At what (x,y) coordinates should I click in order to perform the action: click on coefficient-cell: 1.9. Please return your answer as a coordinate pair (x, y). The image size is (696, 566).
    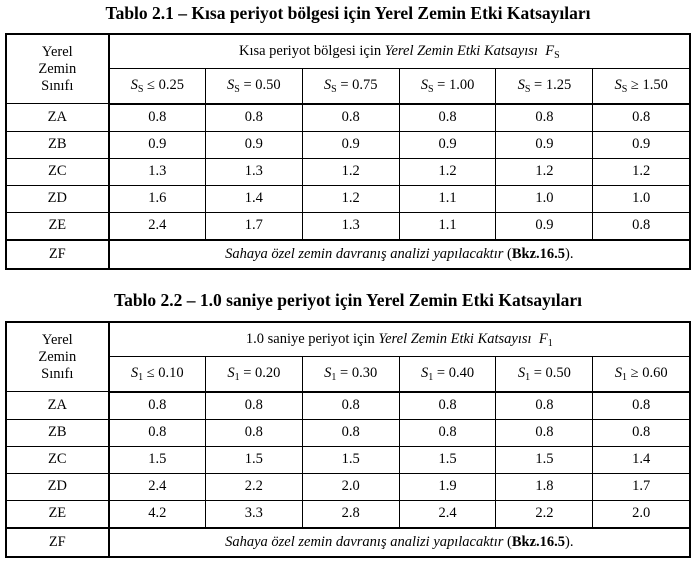
    Looking at the image, I should click on (447, 486).